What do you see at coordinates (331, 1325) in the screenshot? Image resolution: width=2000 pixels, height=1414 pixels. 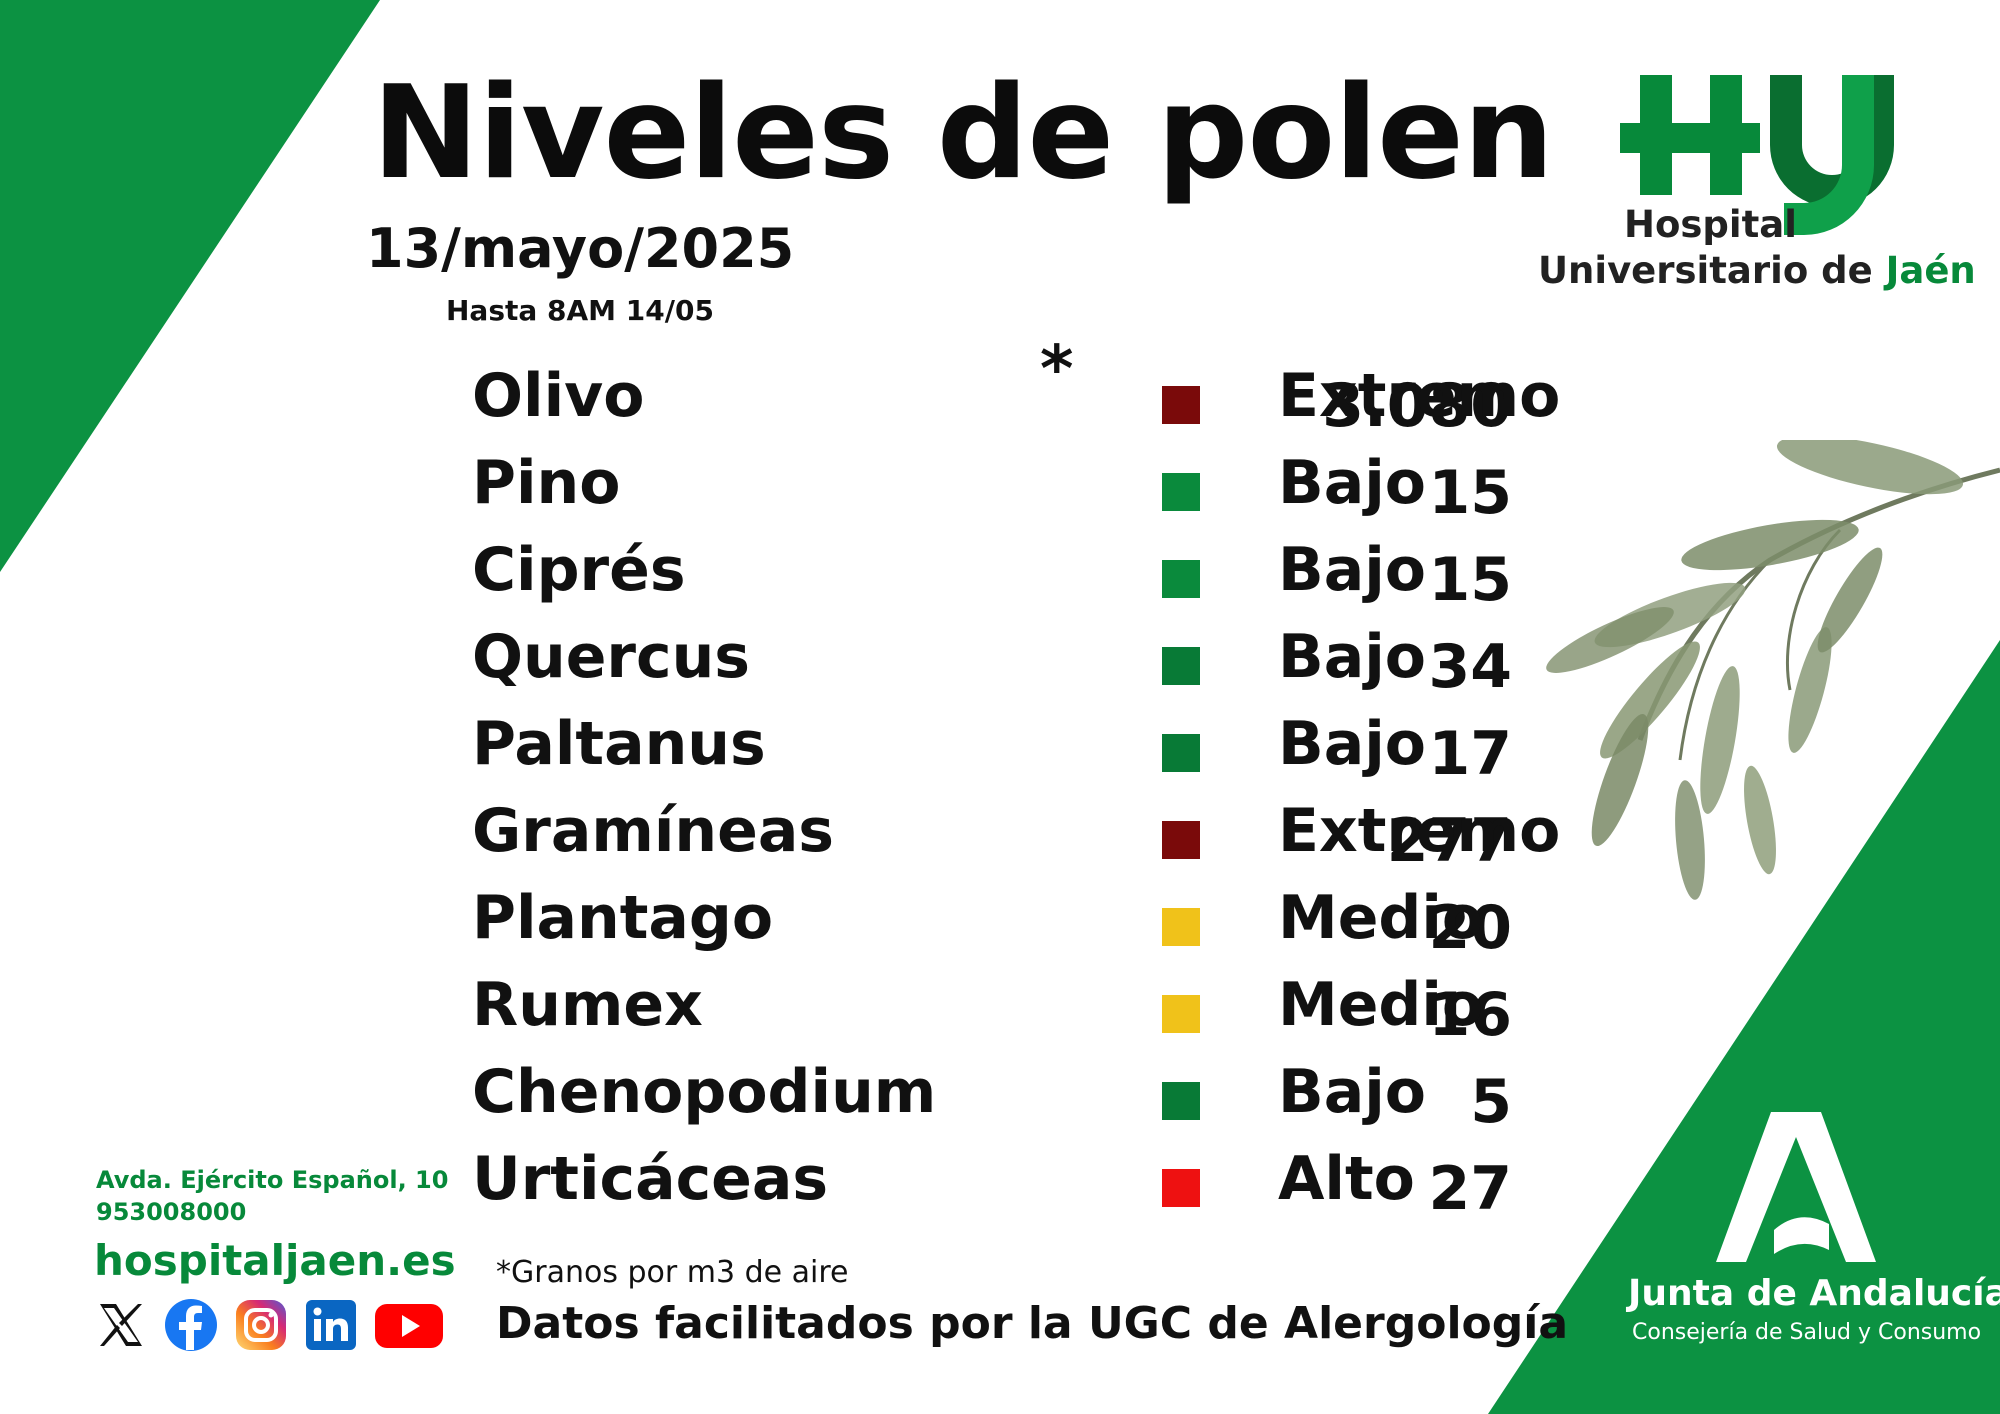 I see `linkedin-icon` at bounding box center [331, 1325].